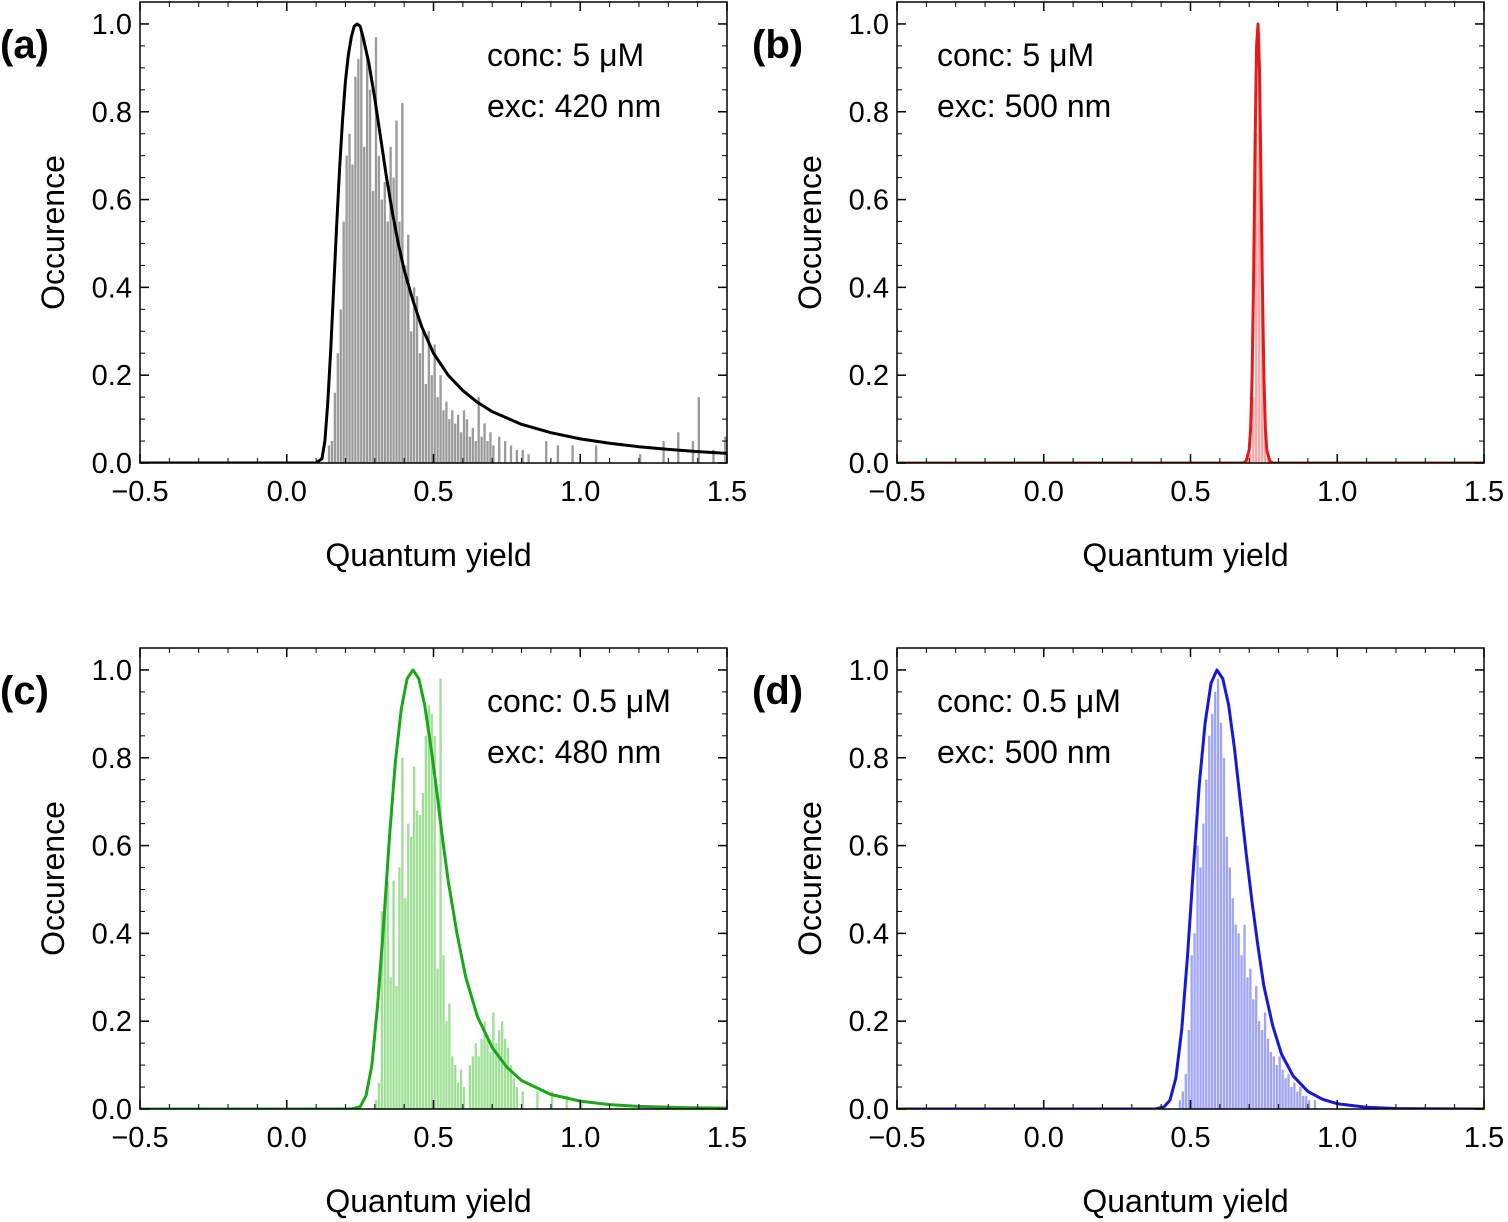  What do you see at coordinates (1044, 1138) in the screenshot?
I see `x-tick-label: 0.0` at bounding box center [1044, 1138].